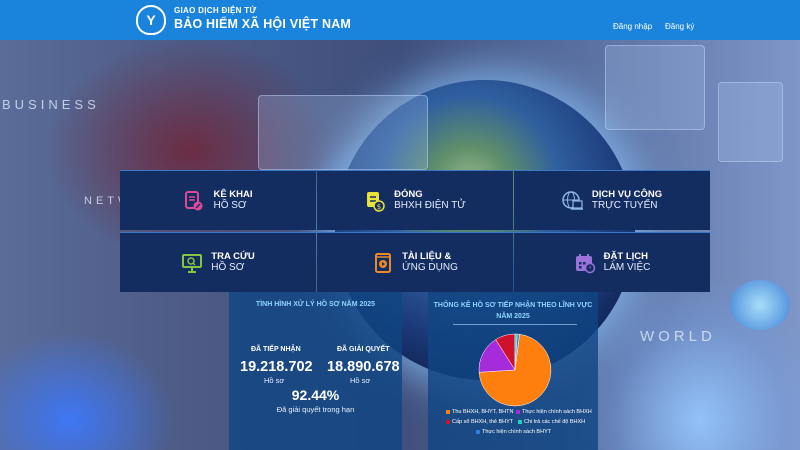 The width and height of the screenshot is (800, 450). Describe the element at coordinates (408, 194) in the screenshot. I see `tile-title: ĐÓNG` at that location.